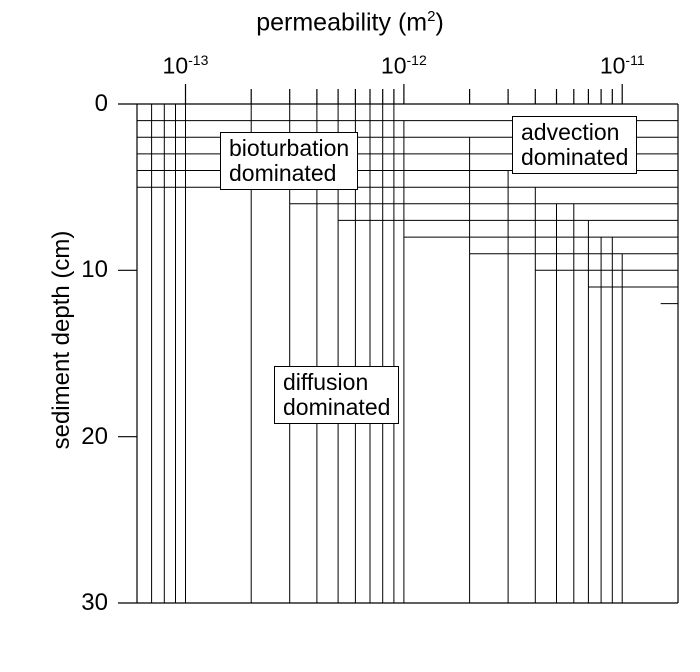  Describe the element at coordinates (101, 103) in the screenshot. I see `y-tick-label: 0` at that location.